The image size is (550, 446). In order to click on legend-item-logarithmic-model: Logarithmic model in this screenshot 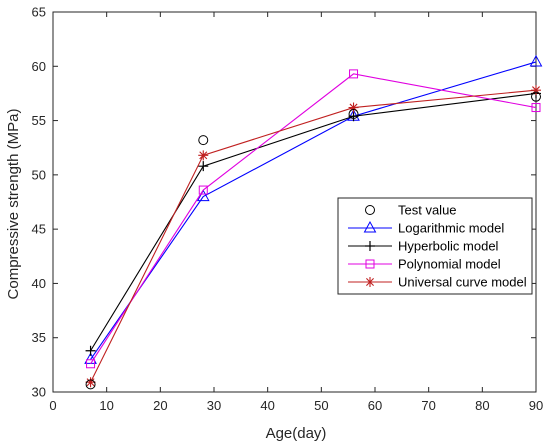, I will do `click(426, 228)`.